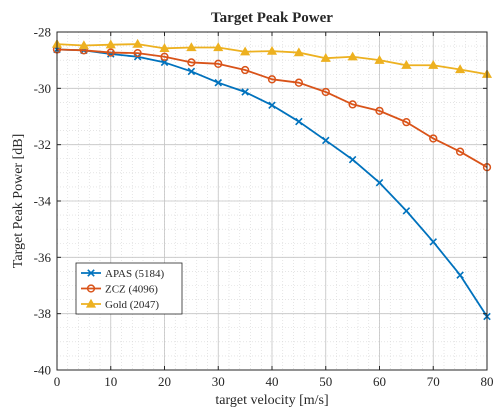  I want to click on legend-item-zcz-4096: ZCZ (4096), so click(119, 290).